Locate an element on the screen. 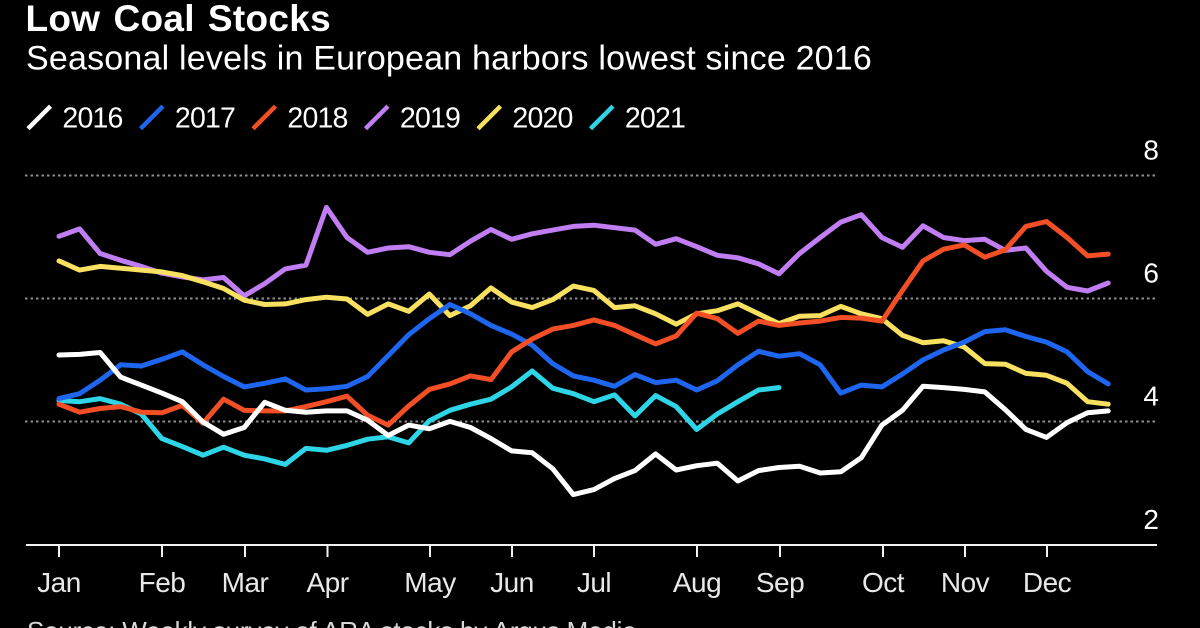  svg-text: Feb is located at coordinates (162, 582).